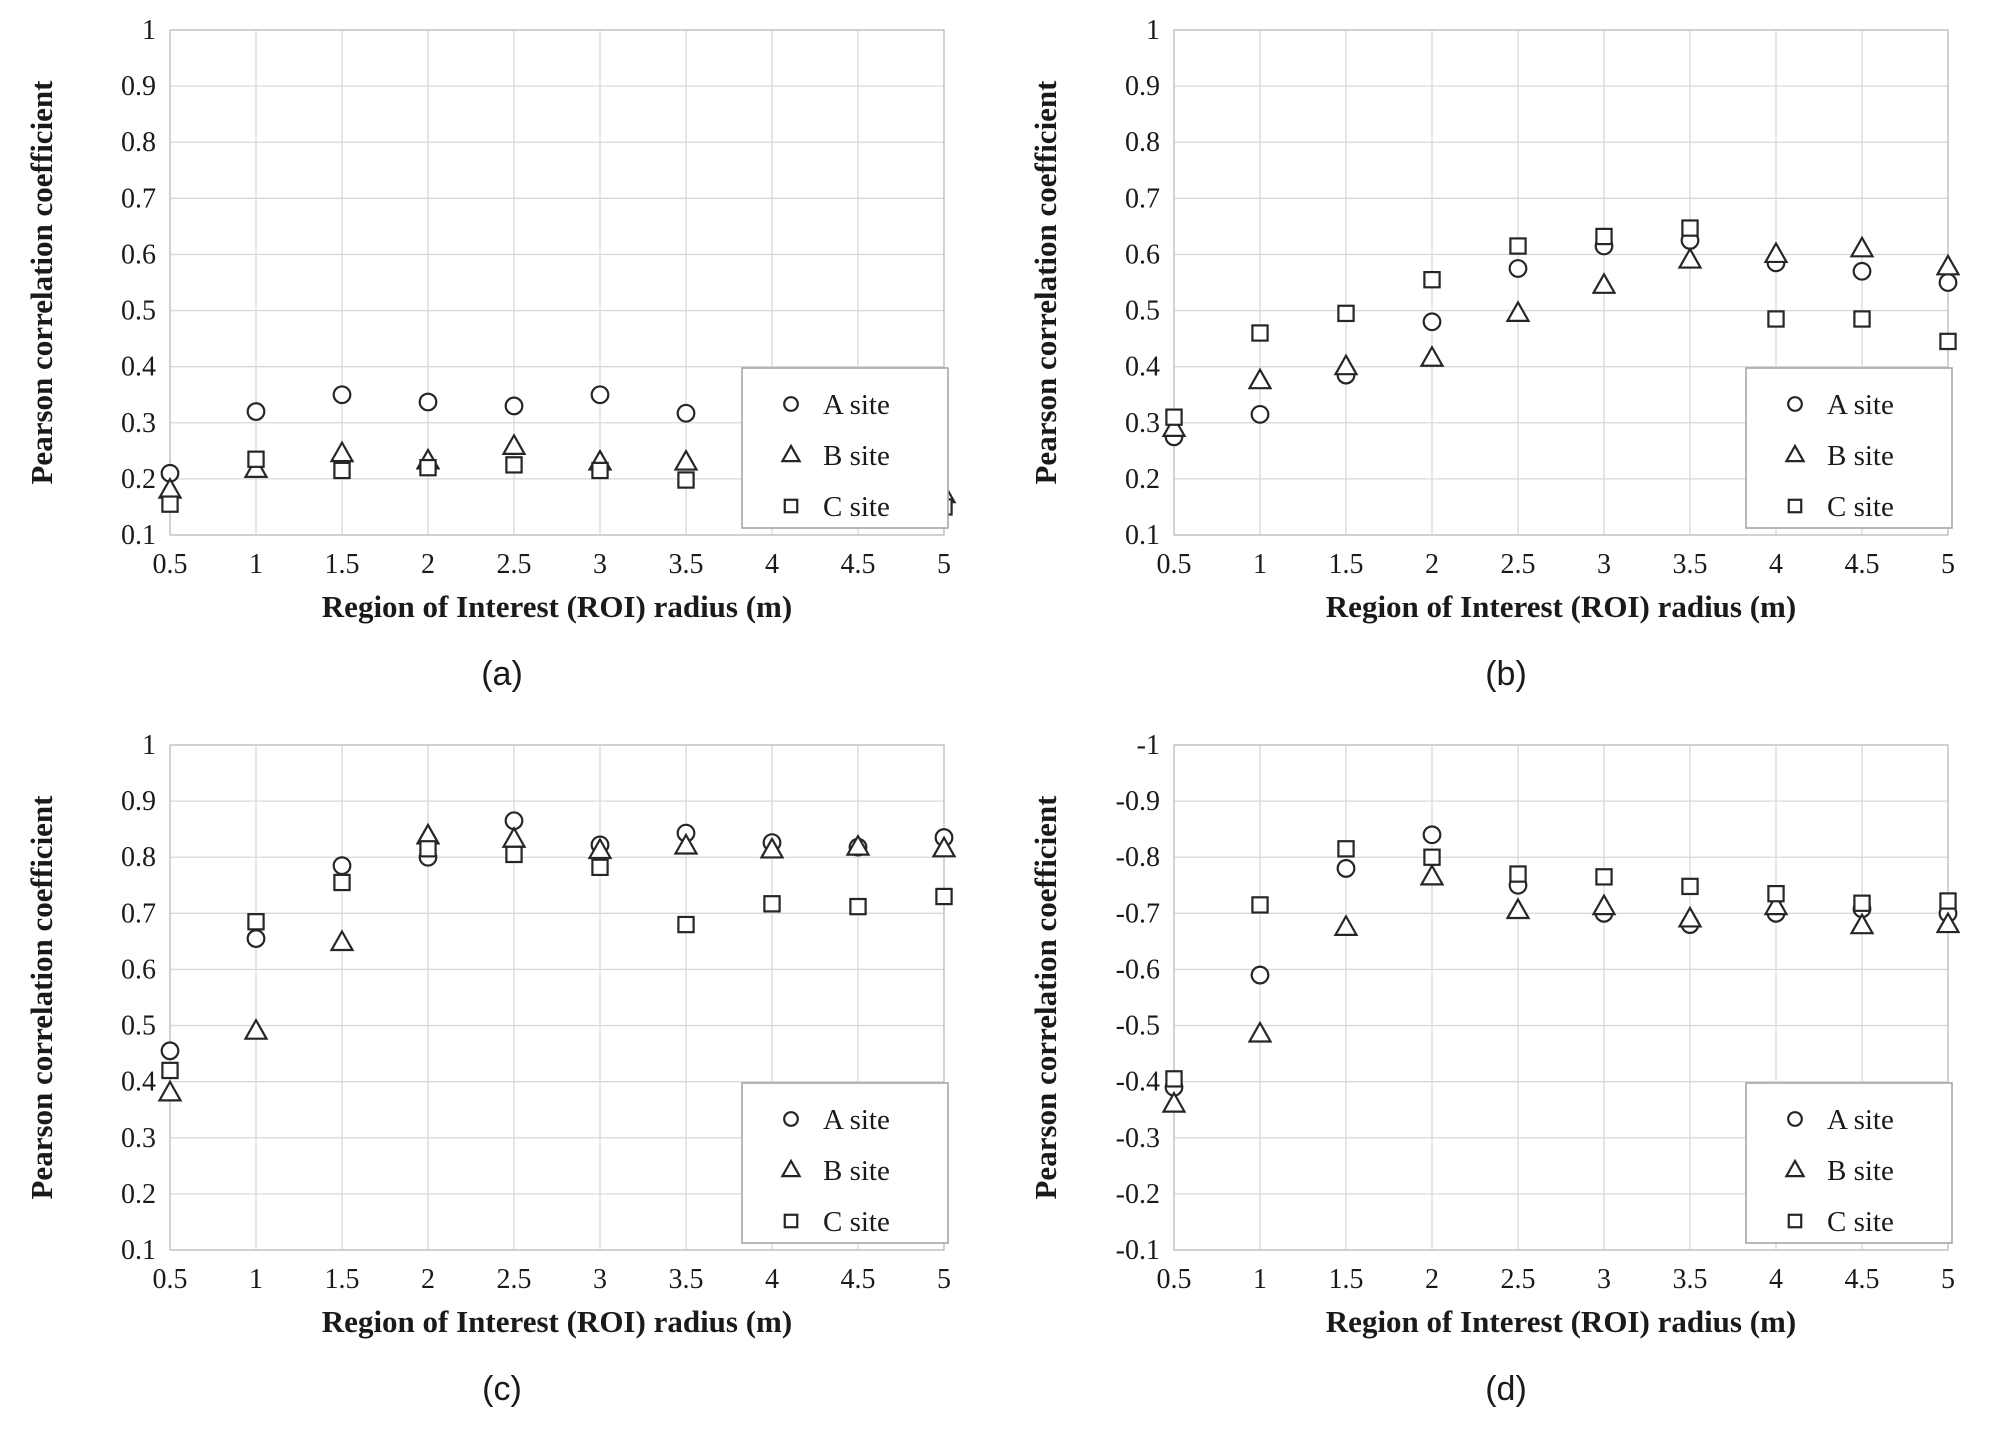 This screenshot has height=1431, width=2008. What do you see at coordinates (1138, 1250) in the screenshot?
I see `y-tick-label: -0.1` at bounding box center [1138, 1250].